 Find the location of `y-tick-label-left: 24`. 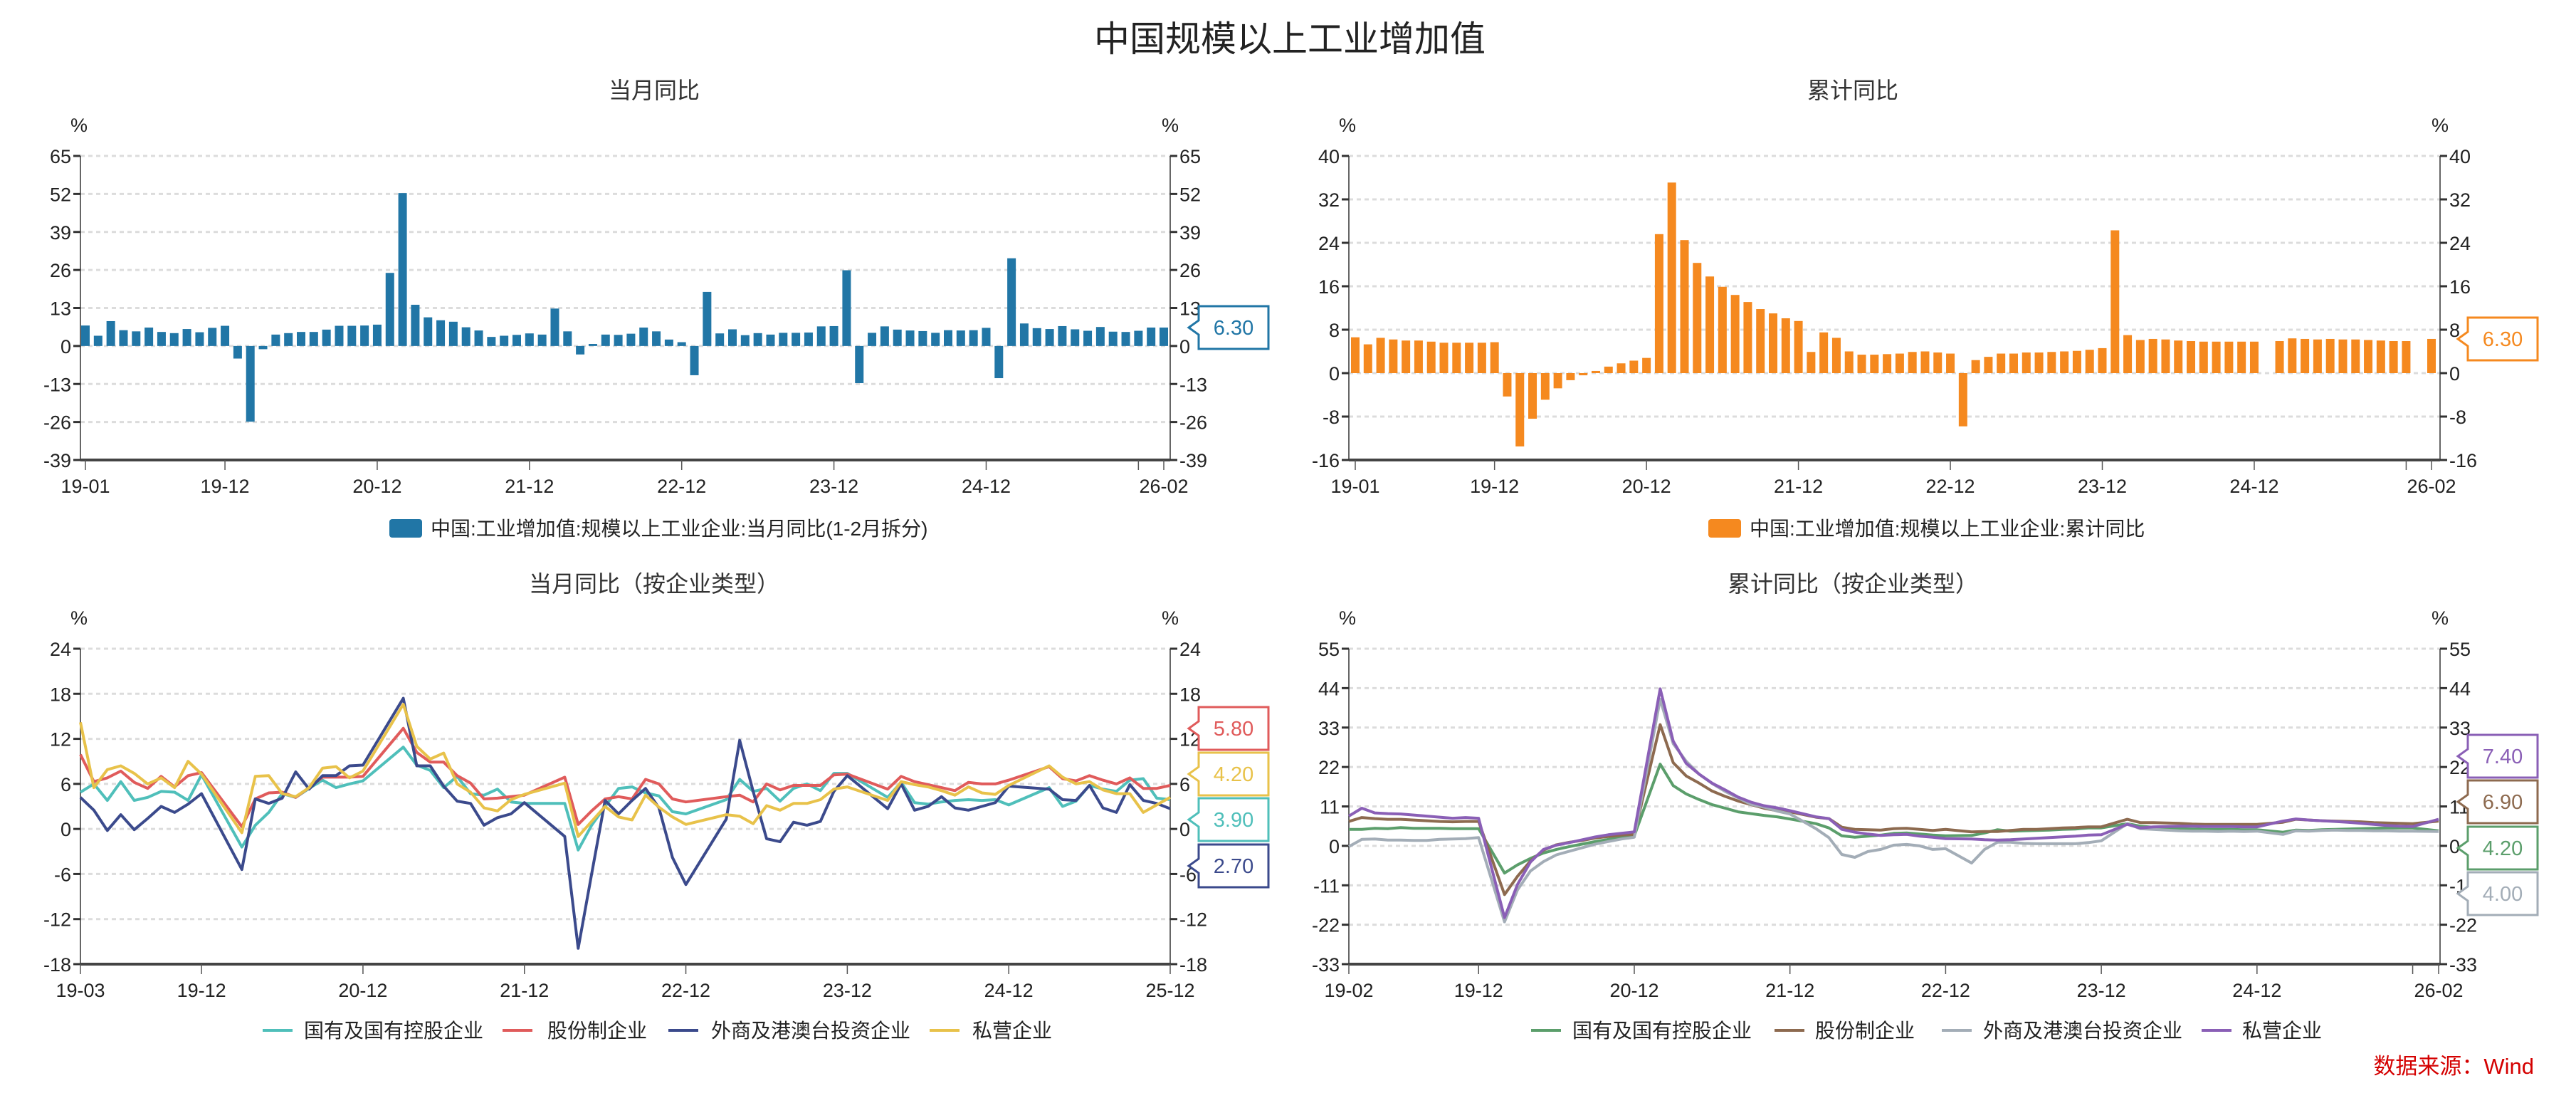

y-tick-label-left: 24 is located at coordinates (1329, 243).